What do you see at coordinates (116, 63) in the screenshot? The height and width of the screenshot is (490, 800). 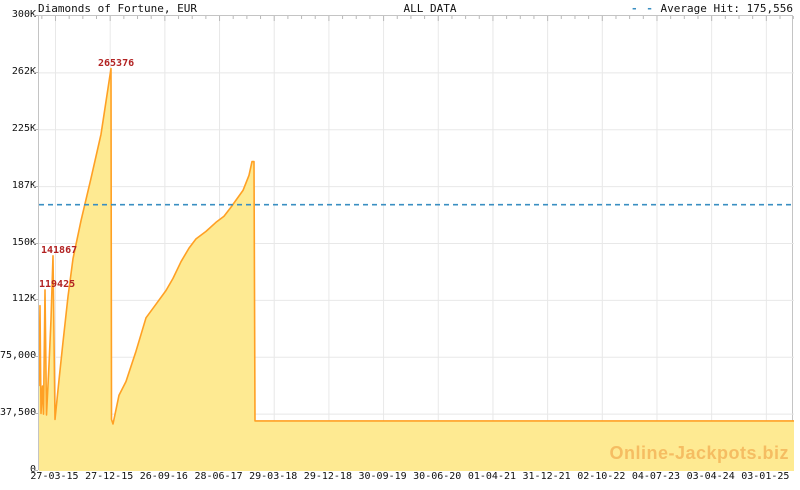 I see `peak-value-label: 265376` at bounding box center [116, 63].